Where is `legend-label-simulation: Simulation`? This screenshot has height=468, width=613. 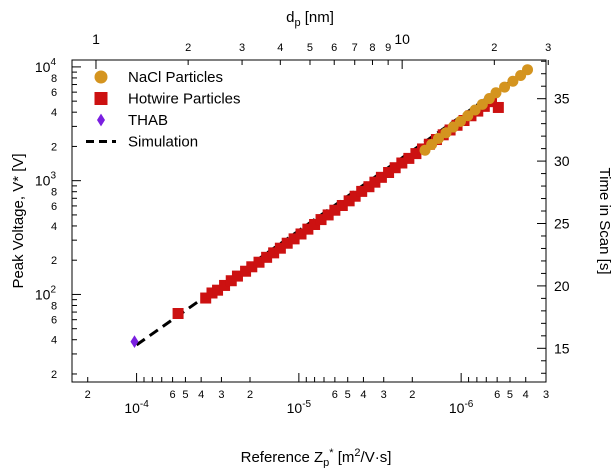
legend-label-simulation: Simulation is located at coordinates (163, 142).